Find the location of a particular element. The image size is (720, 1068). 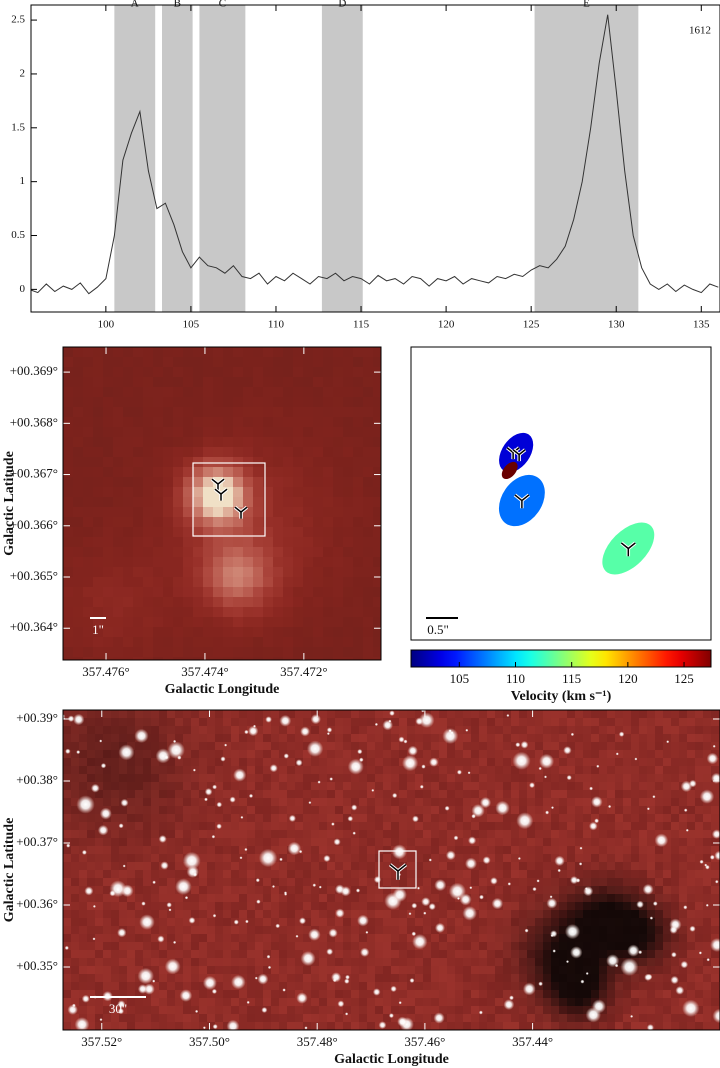

zoom-box is located at coordinates (397, 869).